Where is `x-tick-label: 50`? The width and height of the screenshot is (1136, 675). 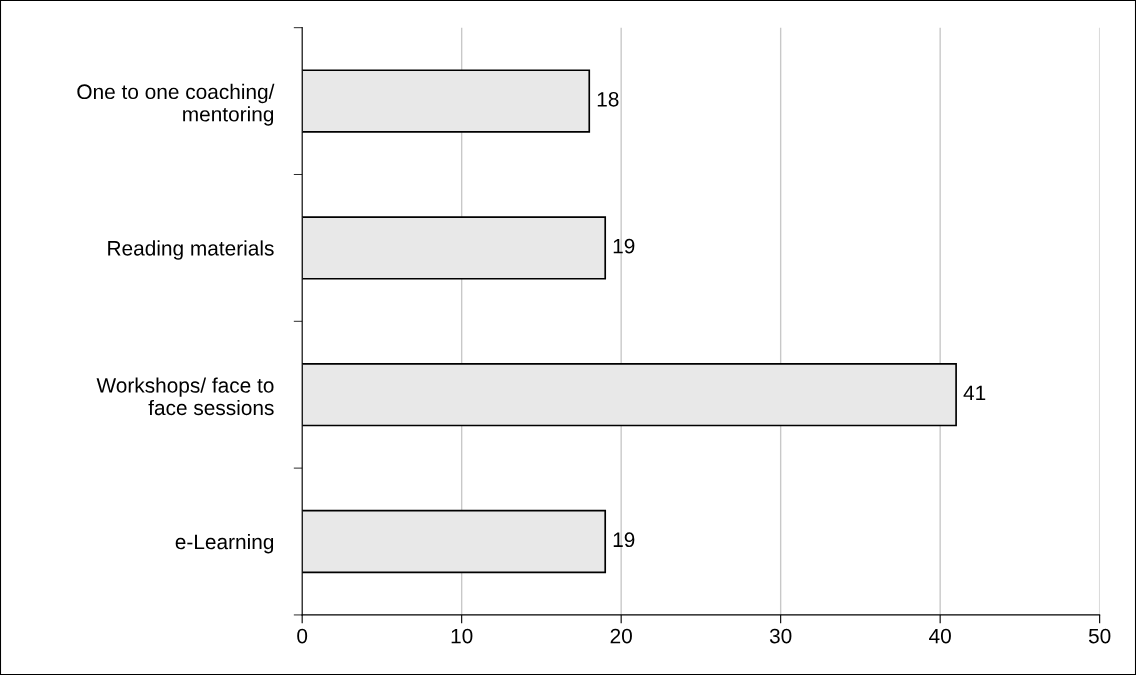
x-tick-label: 50 is located at coordinates (1099, 636).